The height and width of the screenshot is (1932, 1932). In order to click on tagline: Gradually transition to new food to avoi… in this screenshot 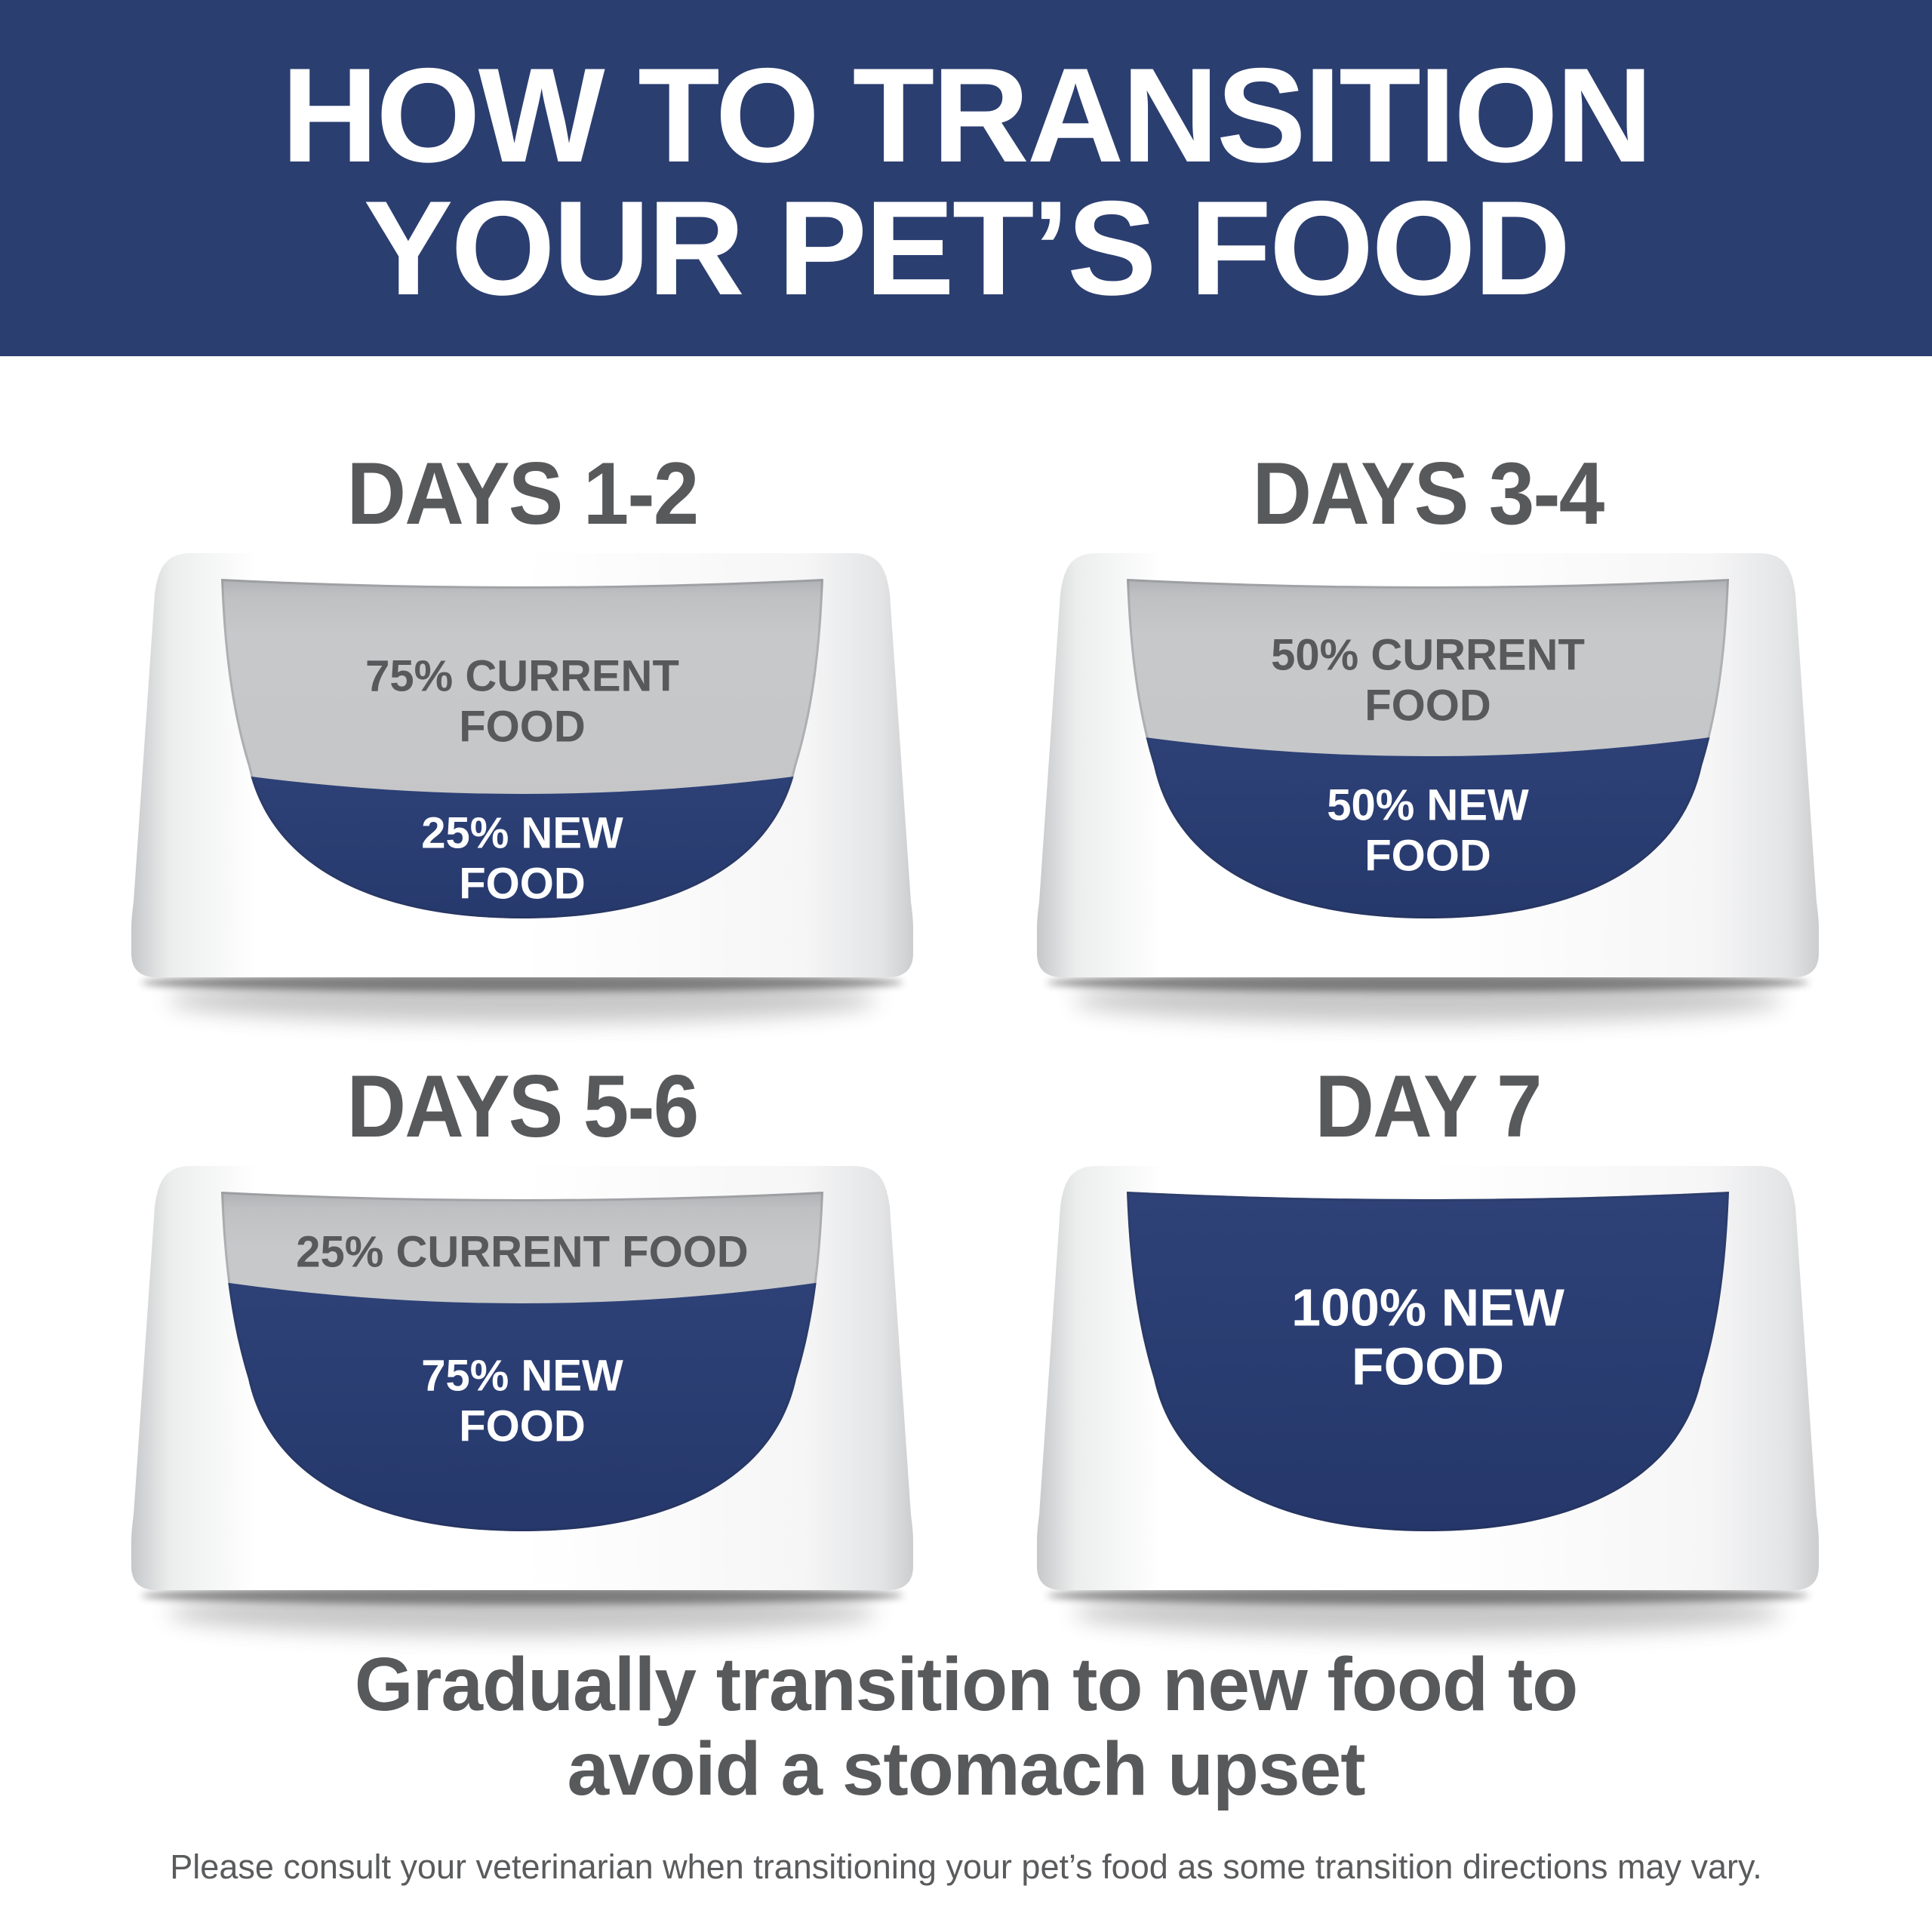, I will do `click(966, 1726)`.